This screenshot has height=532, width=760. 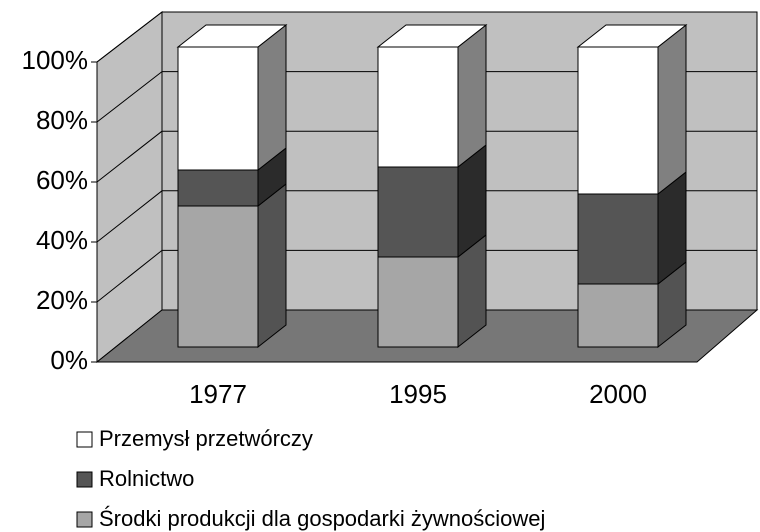 What do you see at coordinates (62, 240) in the screenshot?
I see `y-tick-label: 40%` at bounding box center [62, 240].